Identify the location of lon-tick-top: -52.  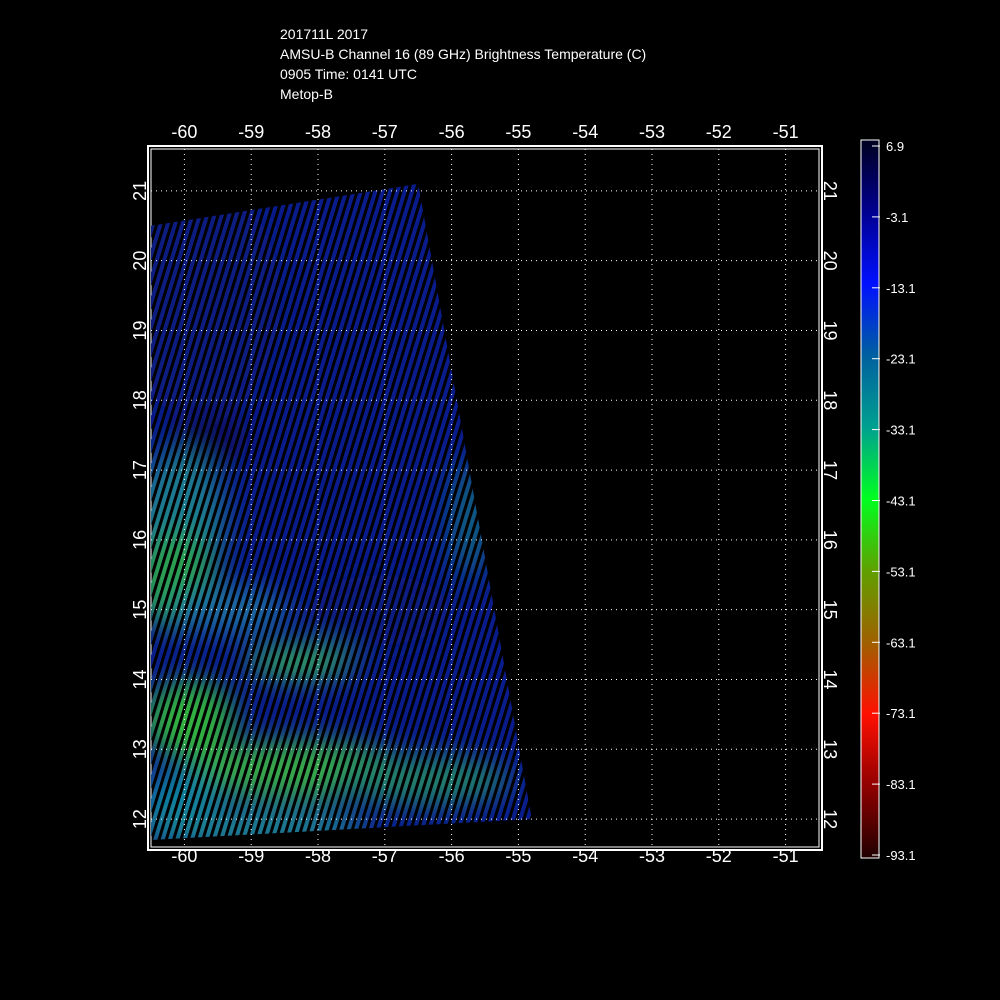
(719, 132).